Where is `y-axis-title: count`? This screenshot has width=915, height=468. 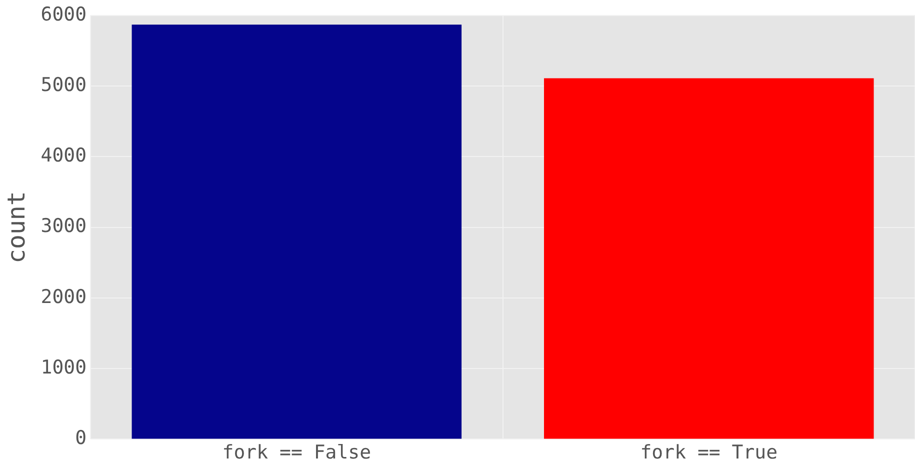
y-axis-title: count is located at coordinates (16, 227).